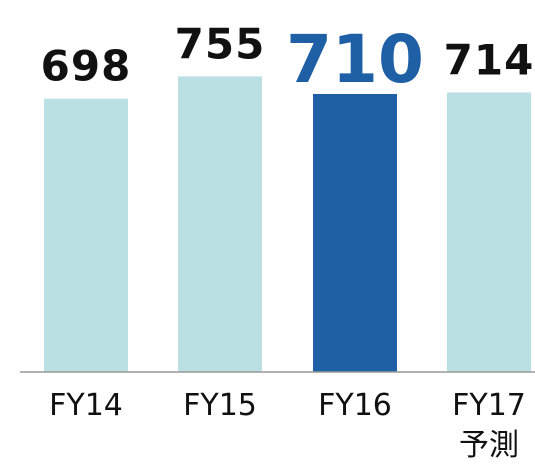 This screenshot has width=535, height=464. What do you see at coordinates (355, 59) in the screenshot?
I see `value-label: 710` at bounding box center [355, 59].